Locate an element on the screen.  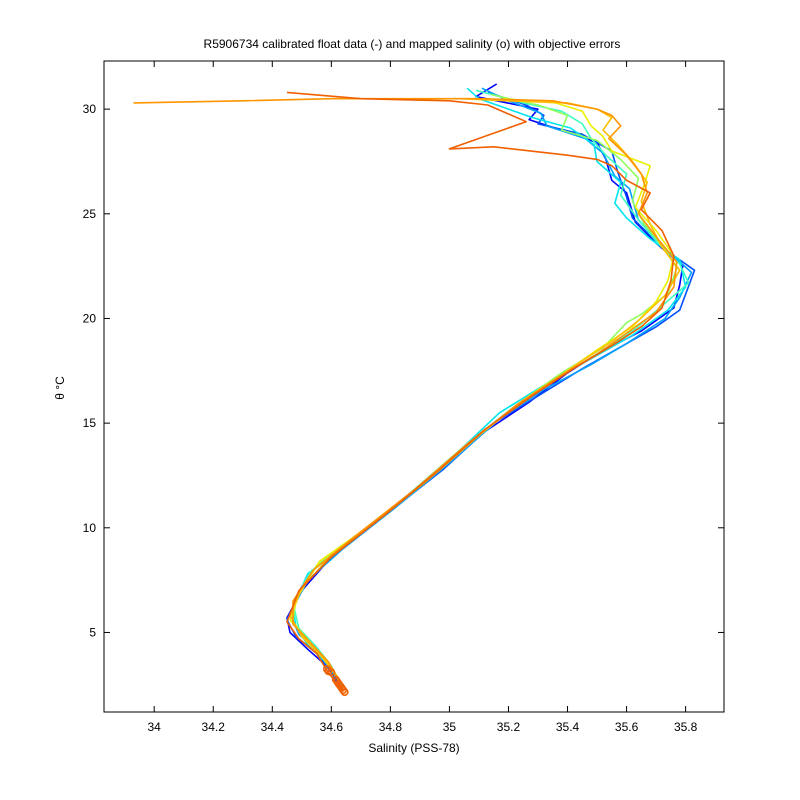
y-tick-label: 5 is located at coordinates (92, 632).